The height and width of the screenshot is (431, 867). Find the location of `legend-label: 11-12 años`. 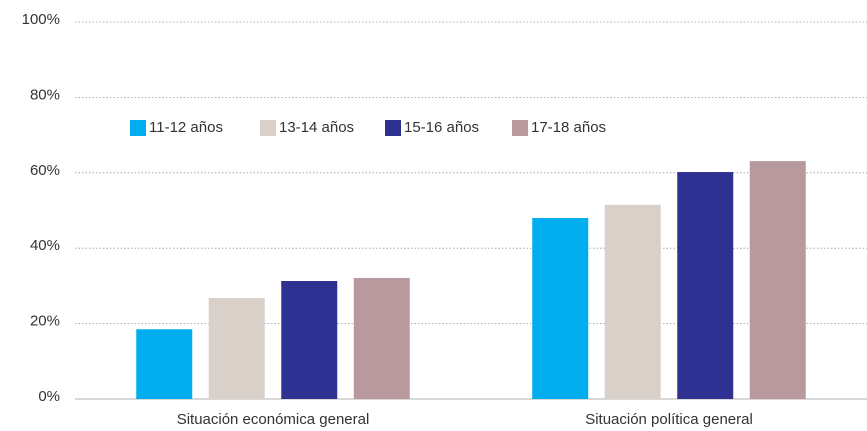

legend-label: 11-12 años is located at coordinates (186, 127).